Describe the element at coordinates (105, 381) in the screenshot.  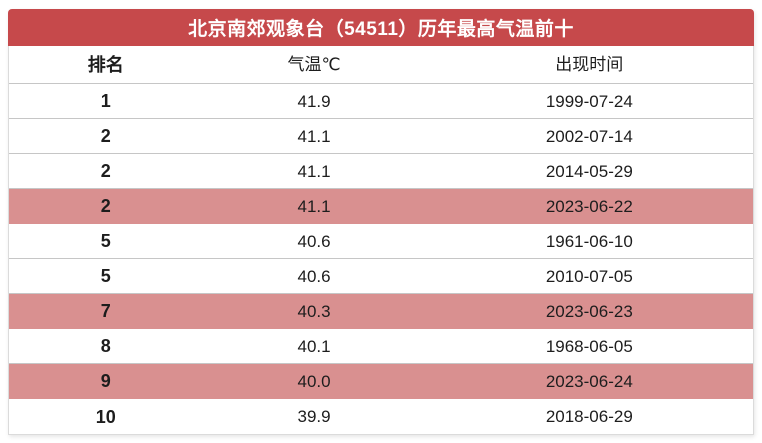
I see `rank-cell: 9` at that location.